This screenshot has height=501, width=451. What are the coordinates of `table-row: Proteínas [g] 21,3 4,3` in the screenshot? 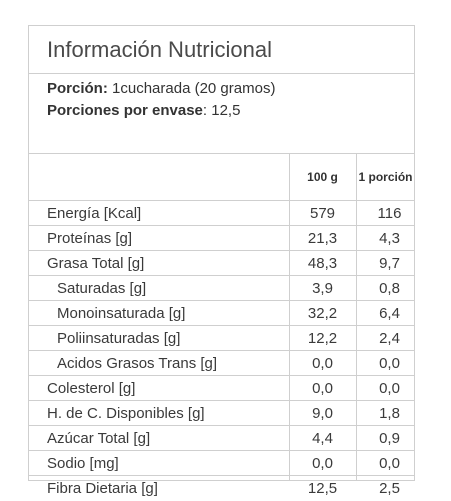 It's located at (221, 238).